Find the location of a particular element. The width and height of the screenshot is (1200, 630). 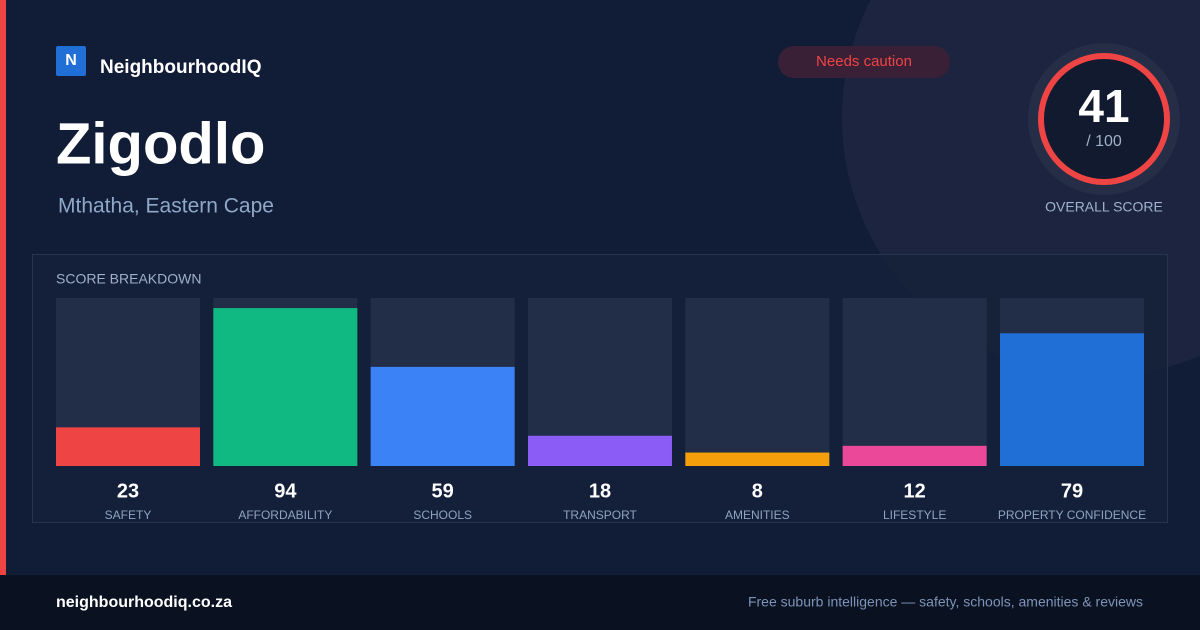

category-label: AFFORDABILITY is located at coordinates (285, 515).